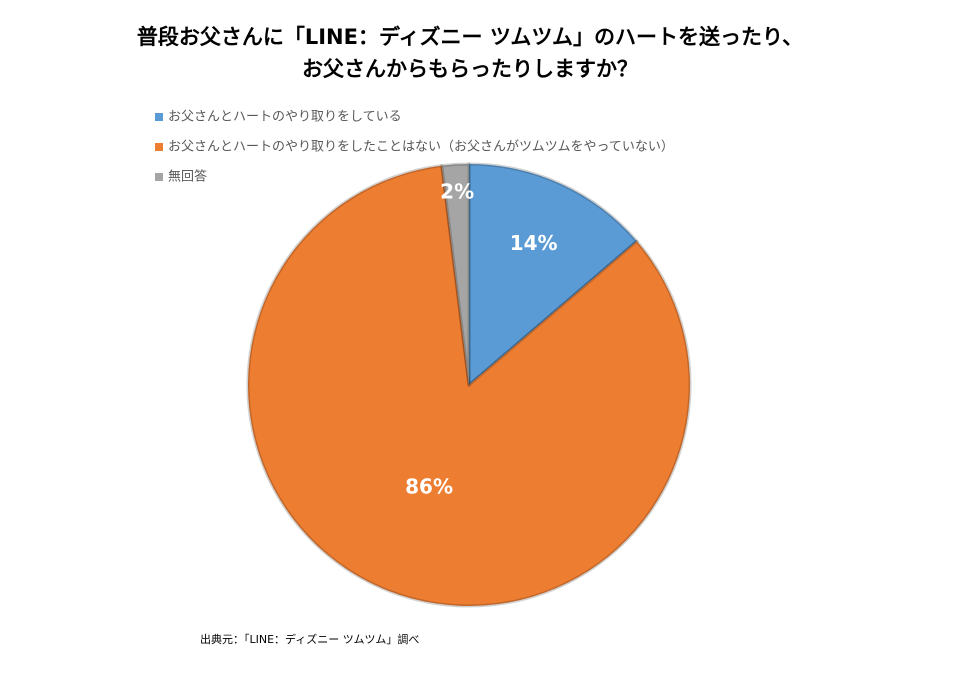 Image resolution: width=978 pixels, height=674 pixels. Describe the element at coordinates (187, 177) in the screenshot. I see `legend-label: 無回答` at that location.